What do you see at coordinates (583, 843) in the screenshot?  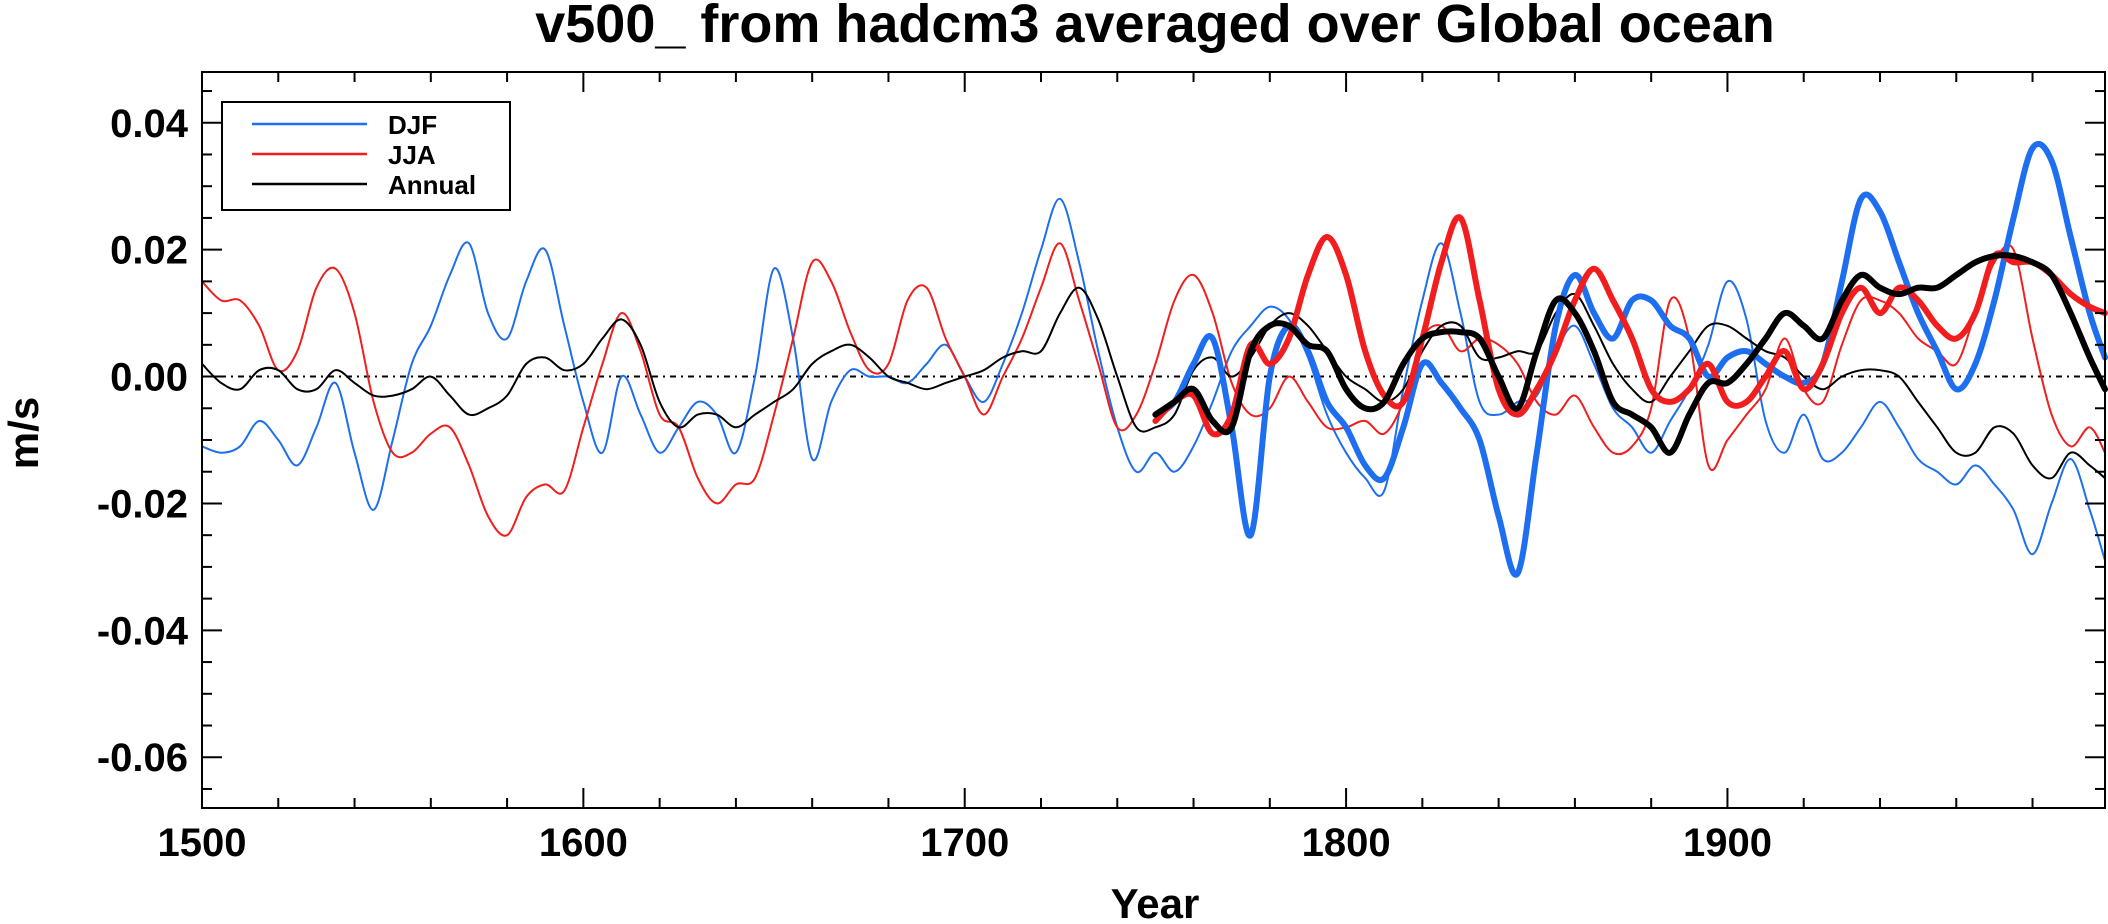 I see `x-tick-label: 1600` at bounding box center [583, 843].